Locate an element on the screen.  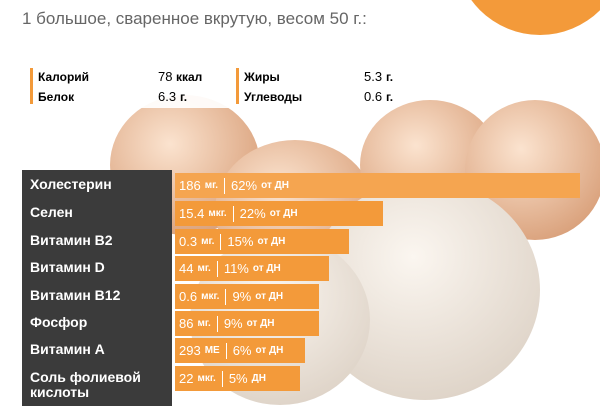
category-label: Соль фолиевой кислоты is located at coordinates (85, 384).